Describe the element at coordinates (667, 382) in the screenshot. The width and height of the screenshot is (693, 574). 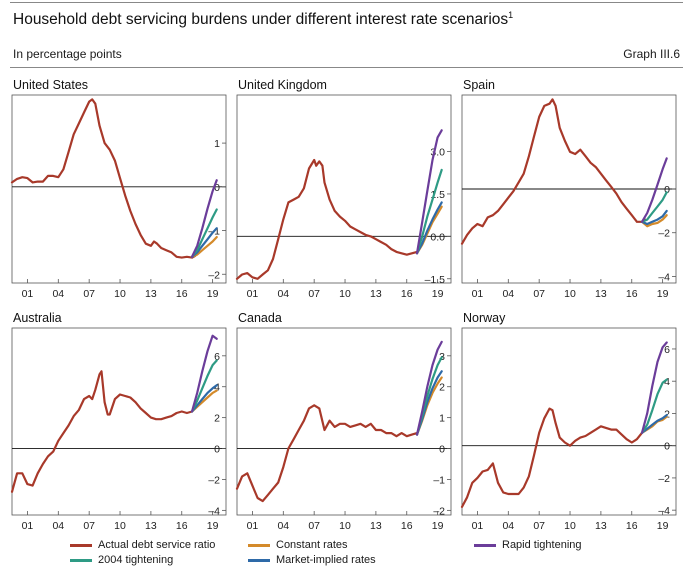
I see `y-tick-label: 4` at that location.